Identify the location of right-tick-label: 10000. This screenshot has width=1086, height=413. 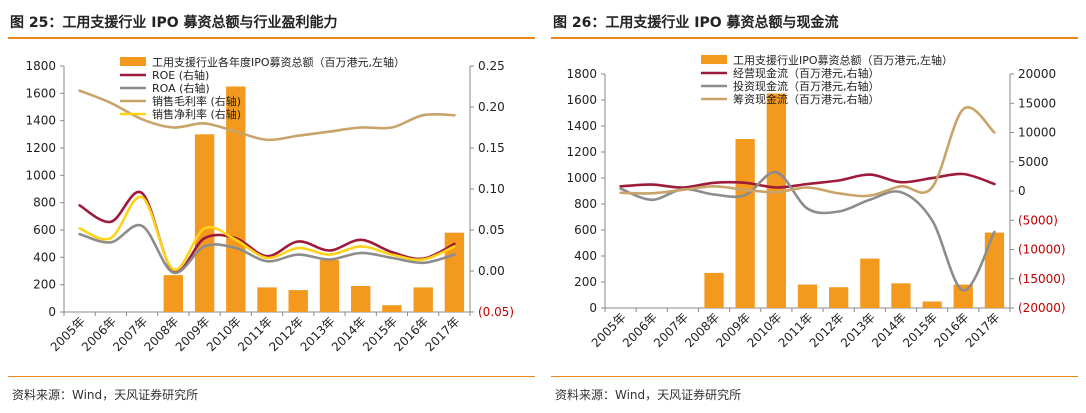
(1037, 133).